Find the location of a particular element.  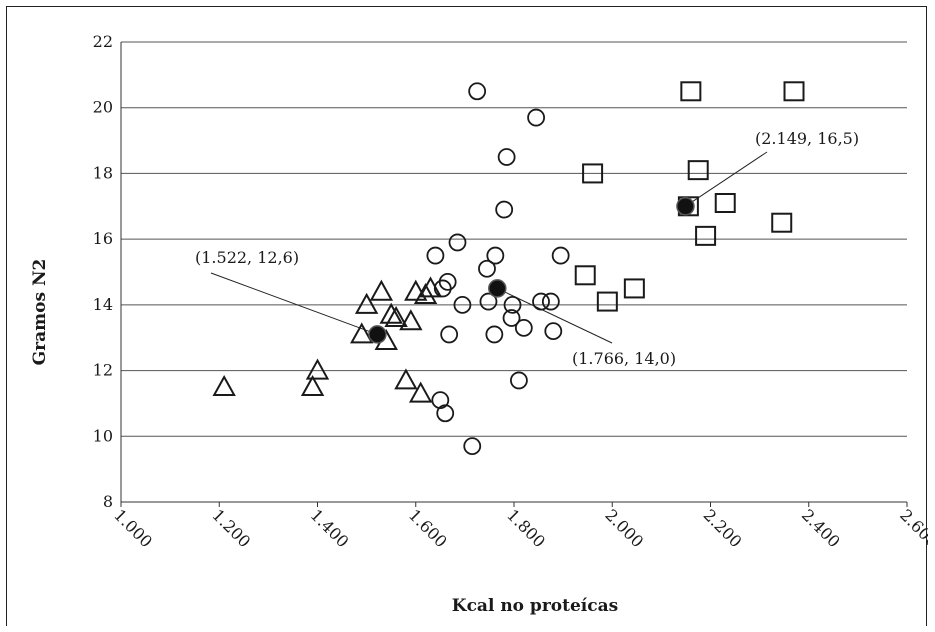

x-tick-label: 2.200 is located at coordinates (723, 528).